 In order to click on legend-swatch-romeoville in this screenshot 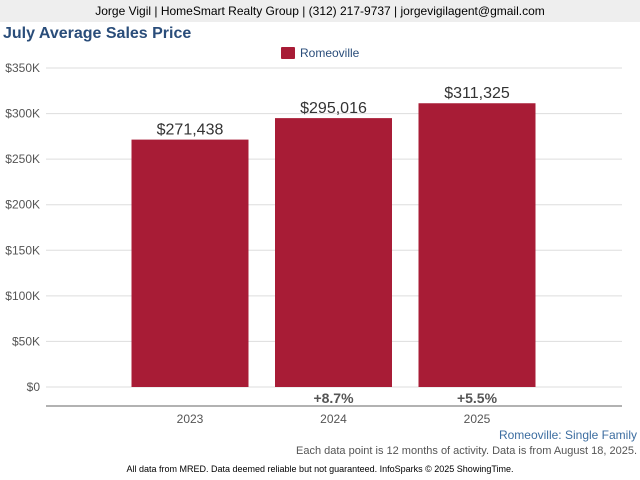, I will do `click(288, 53)`.